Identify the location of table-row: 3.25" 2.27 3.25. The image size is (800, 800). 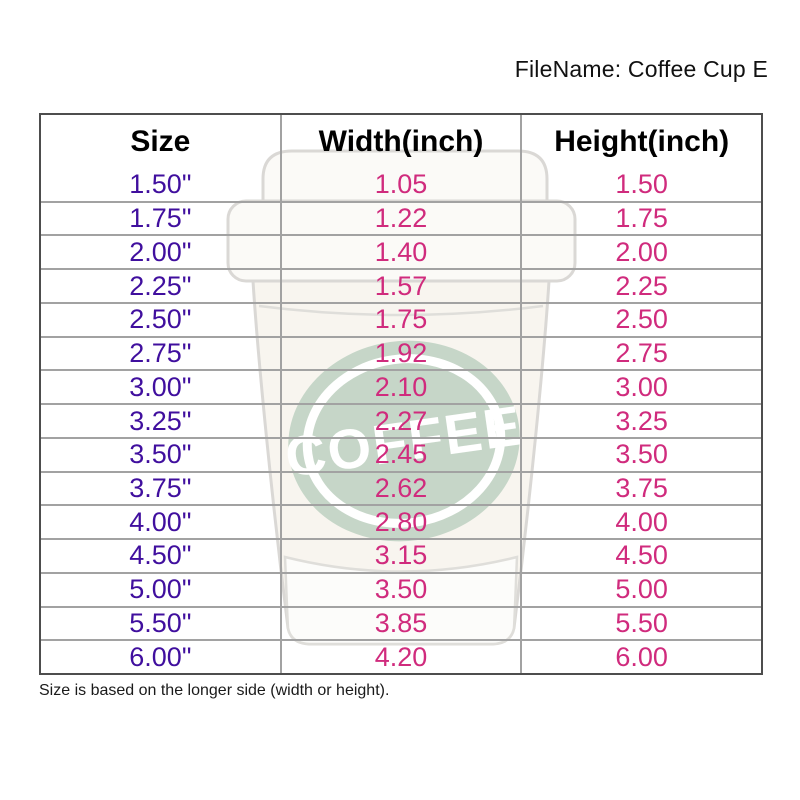
(401, 420).